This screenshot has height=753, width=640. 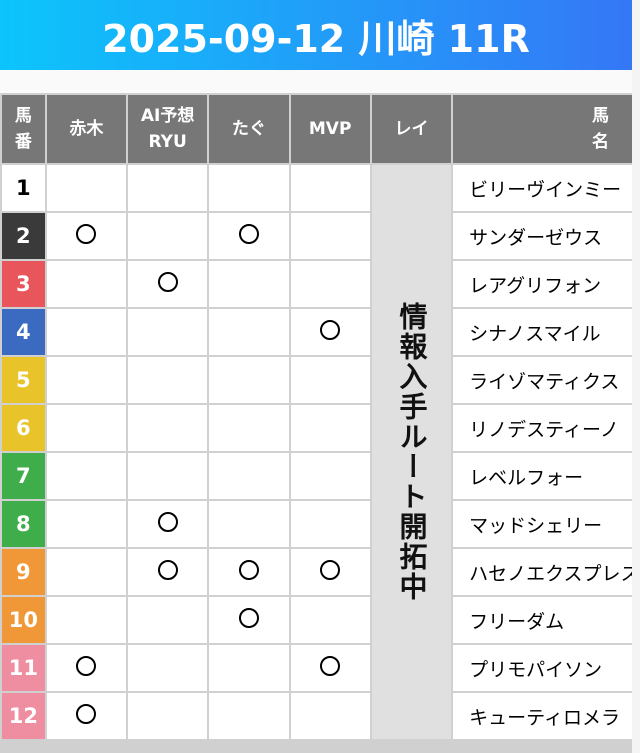 What do you see at coordinates (167, 142) in the screenshot?
I see `header-label: RYU` at bounding box center [167, 142].